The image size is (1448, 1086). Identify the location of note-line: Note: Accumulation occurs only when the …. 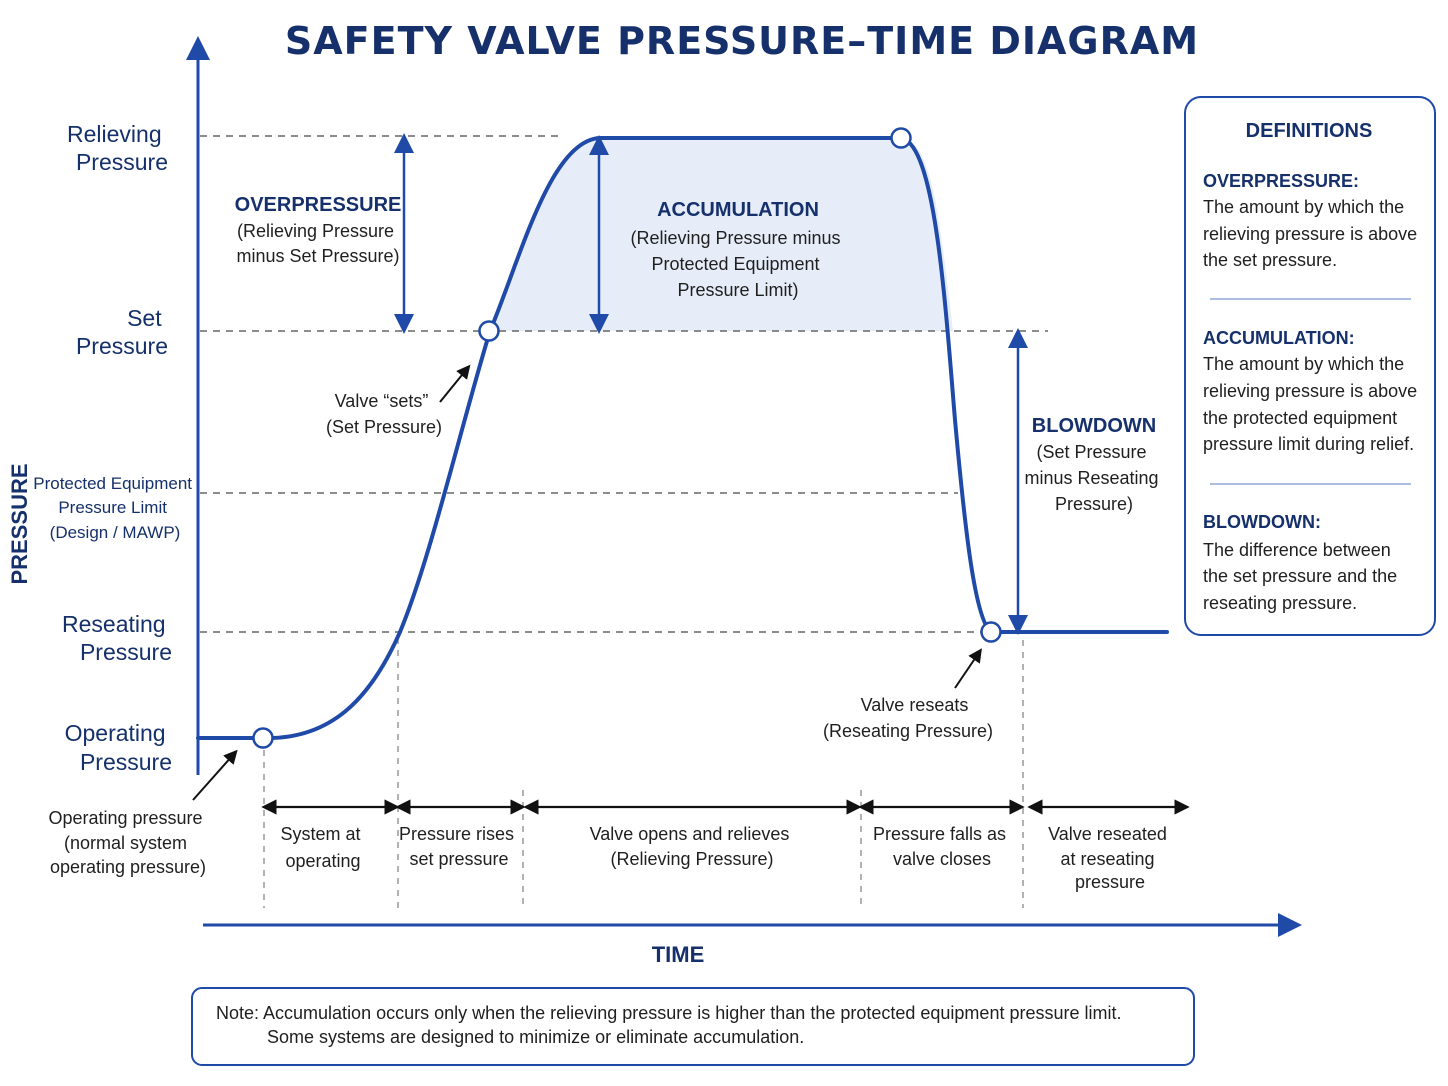
(668, 1013).